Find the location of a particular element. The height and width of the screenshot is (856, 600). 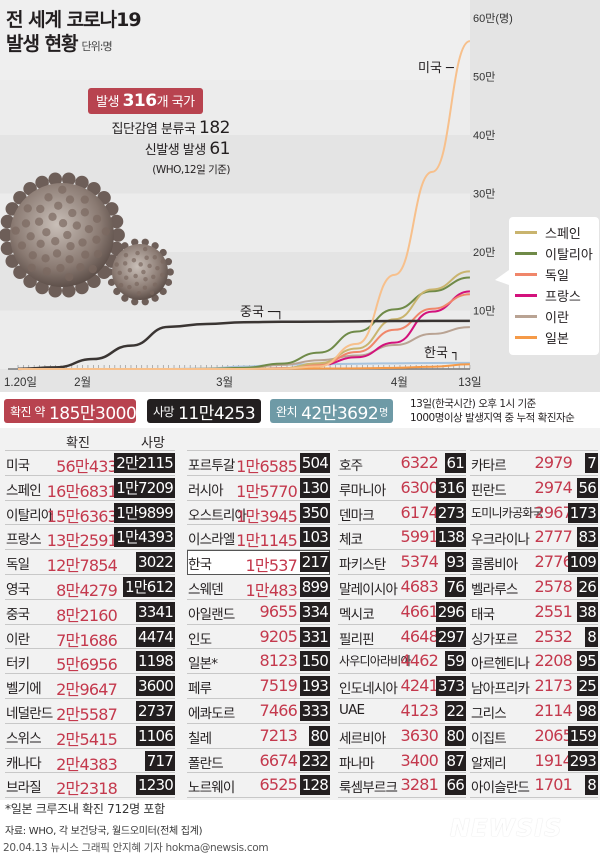

table-row: 중국 8만2160 3341 is located at coordinates (90, 612).